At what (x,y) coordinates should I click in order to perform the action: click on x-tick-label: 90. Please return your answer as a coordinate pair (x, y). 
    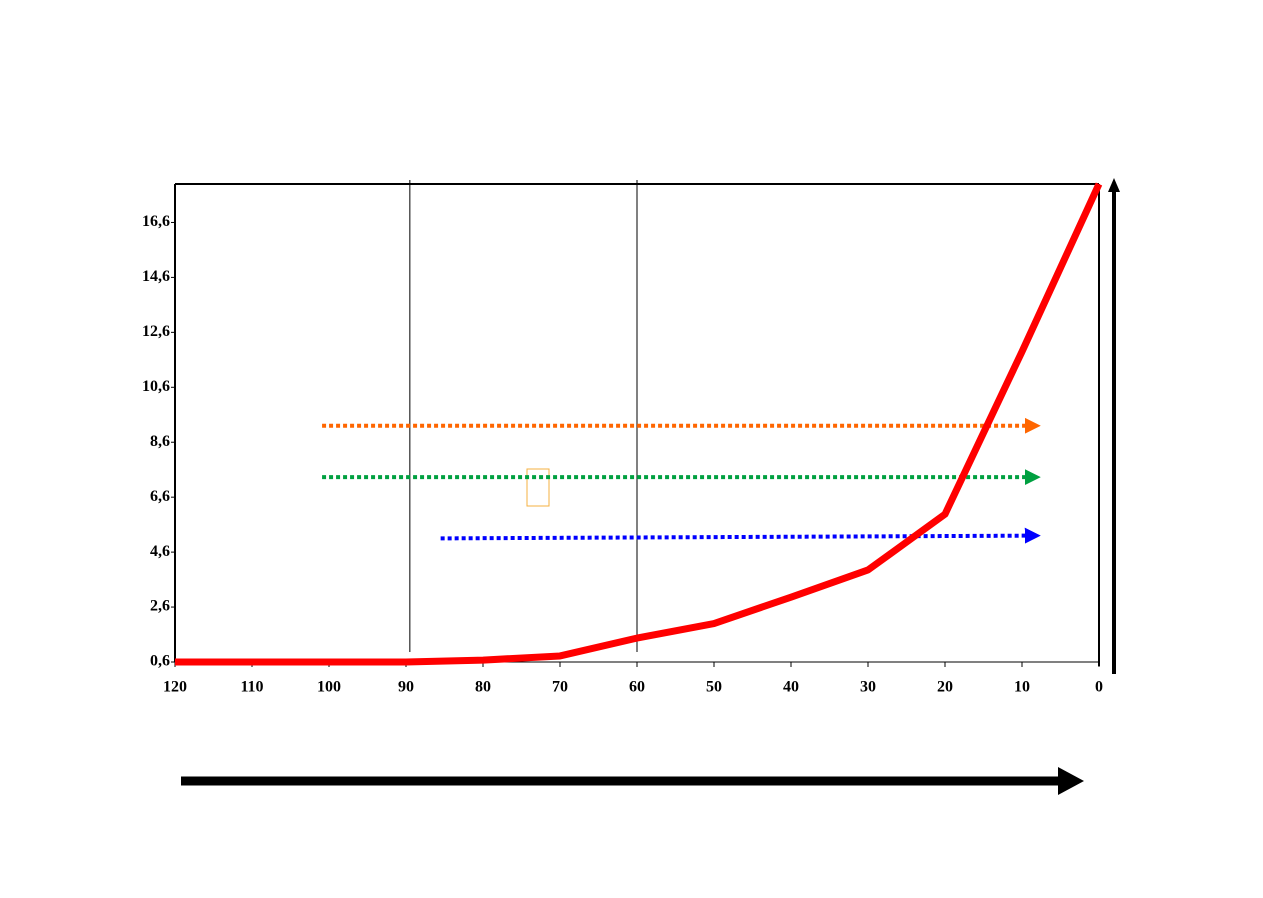
    Looking at the image, I should click on (406, 687).